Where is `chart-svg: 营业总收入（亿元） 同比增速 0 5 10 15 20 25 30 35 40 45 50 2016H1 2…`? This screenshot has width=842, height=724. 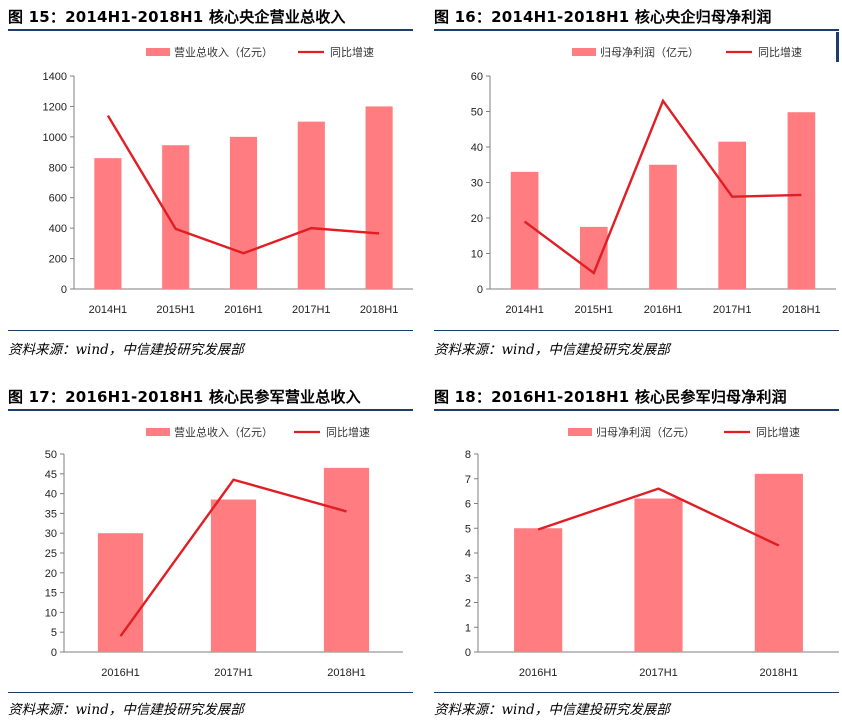 chart-svg: 营业总收入（亿元） 同比增速 0 5 10 15 20 25 30 35 40 45 50 2016H1 2… is located at coordinates (224, 552).